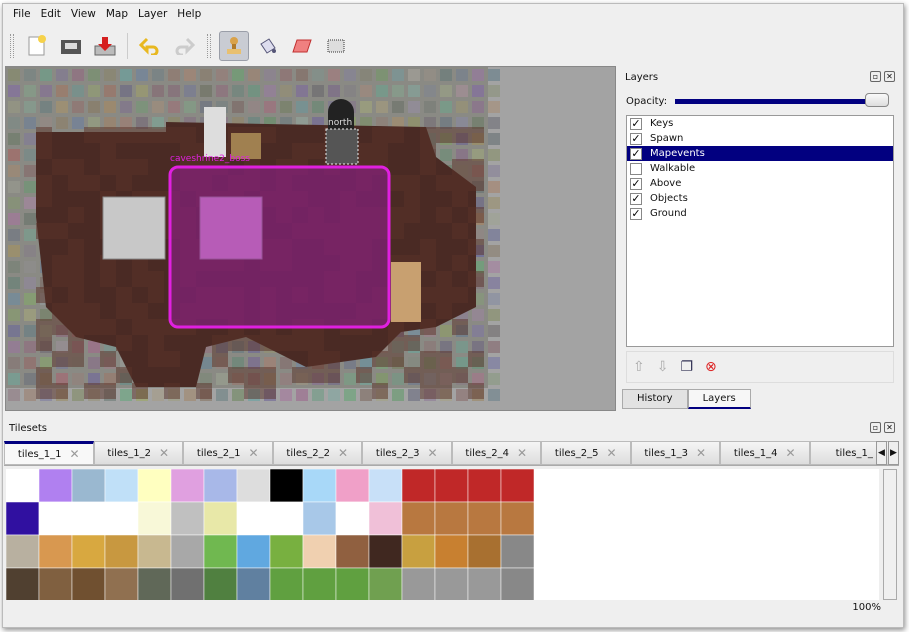 This screenshot has width=909, height=632. I want to click on tileset-tab: tiles_1_2 ✕, so click(138, 453).